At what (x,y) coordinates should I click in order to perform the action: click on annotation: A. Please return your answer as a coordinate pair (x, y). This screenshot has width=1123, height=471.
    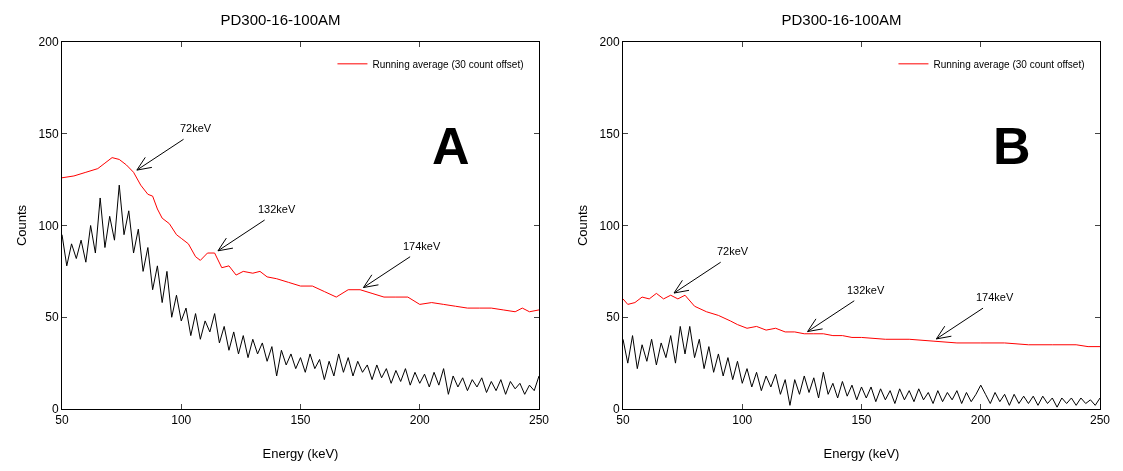
    Looking at the image, I should click on (451, 146).